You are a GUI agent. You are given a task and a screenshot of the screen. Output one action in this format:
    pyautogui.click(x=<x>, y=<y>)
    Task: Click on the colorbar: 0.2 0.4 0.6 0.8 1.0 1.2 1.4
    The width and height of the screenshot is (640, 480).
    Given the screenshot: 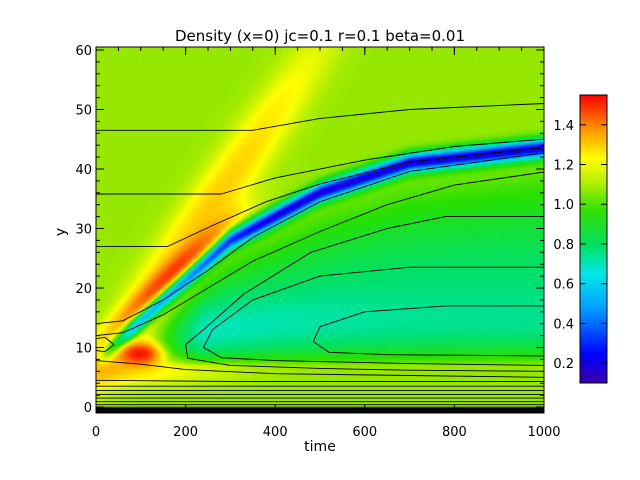 What is the action you would take?
    pyautogui.click(x=580, y=239)
    